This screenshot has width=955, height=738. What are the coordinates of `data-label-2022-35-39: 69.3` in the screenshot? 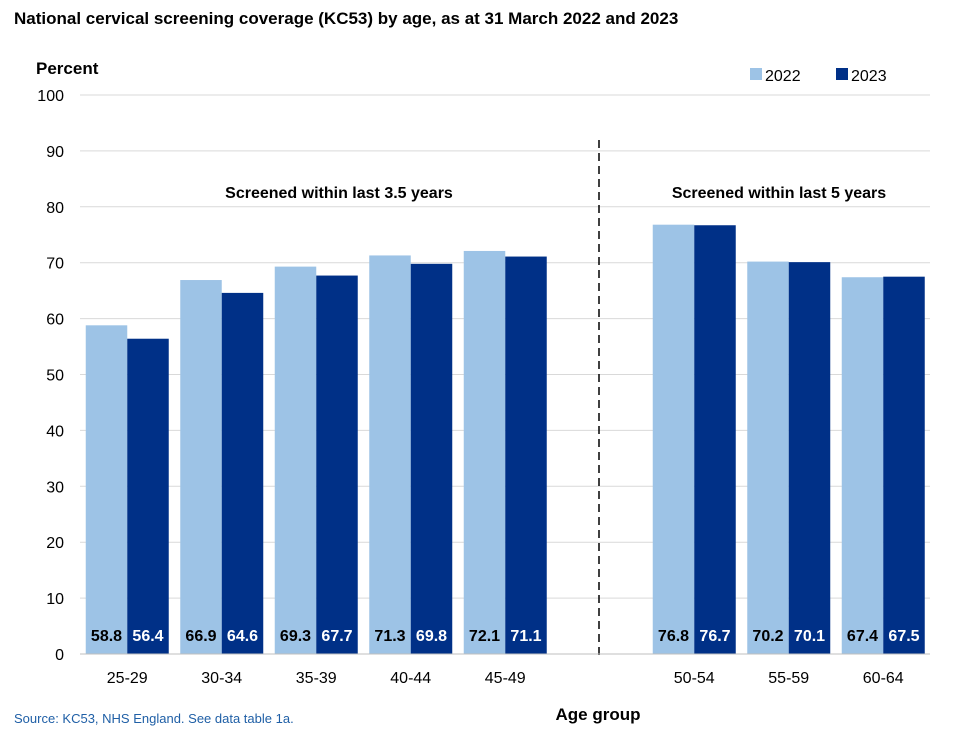 It's located at (295, 636).